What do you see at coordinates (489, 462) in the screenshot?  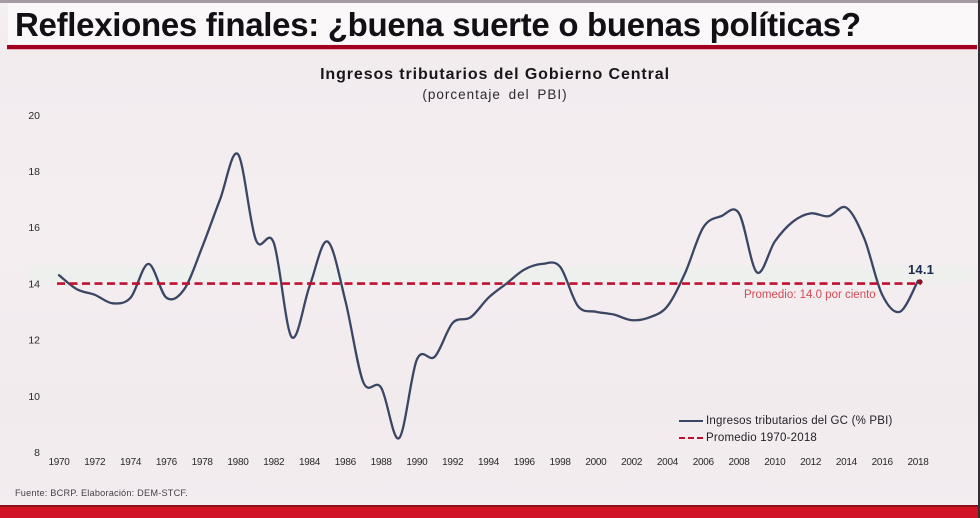 I see `svg-text: 1994` at bounding box center [489, 462].